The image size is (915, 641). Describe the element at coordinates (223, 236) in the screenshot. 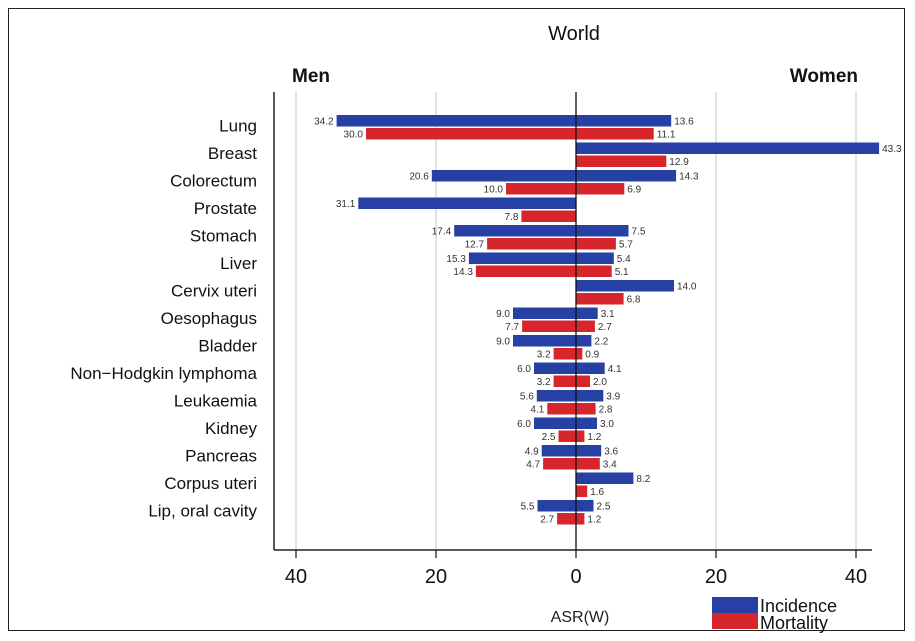

I see `category-label: Stomach` at that location.